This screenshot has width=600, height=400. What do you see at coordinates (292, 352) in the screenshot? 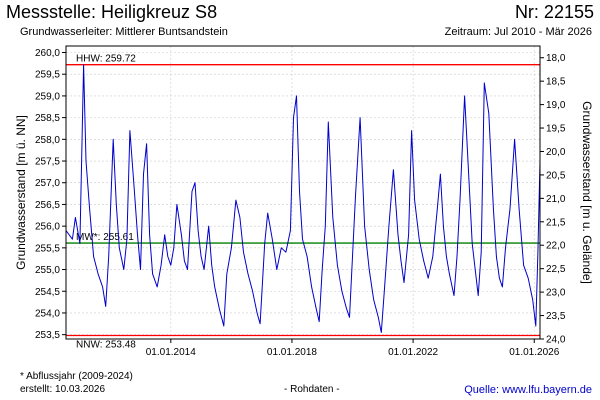
I see `x-tick-label: 01.01.2018` at bounding box center [292, 352].